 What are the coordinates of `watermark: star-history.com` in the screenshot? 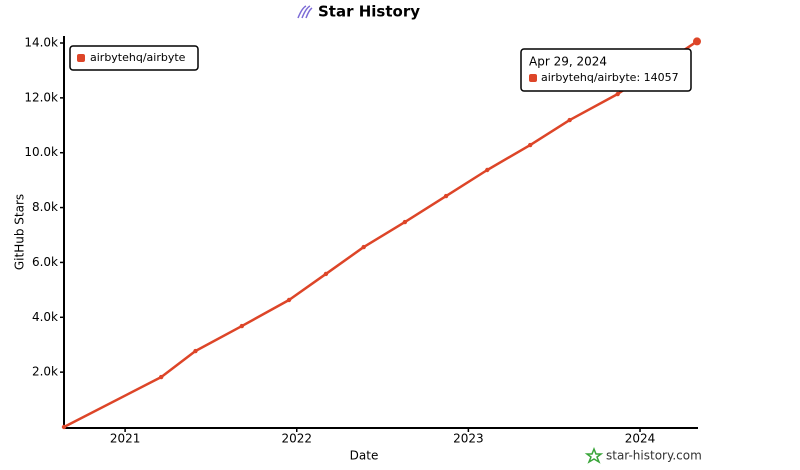 It's located at (643, 455).